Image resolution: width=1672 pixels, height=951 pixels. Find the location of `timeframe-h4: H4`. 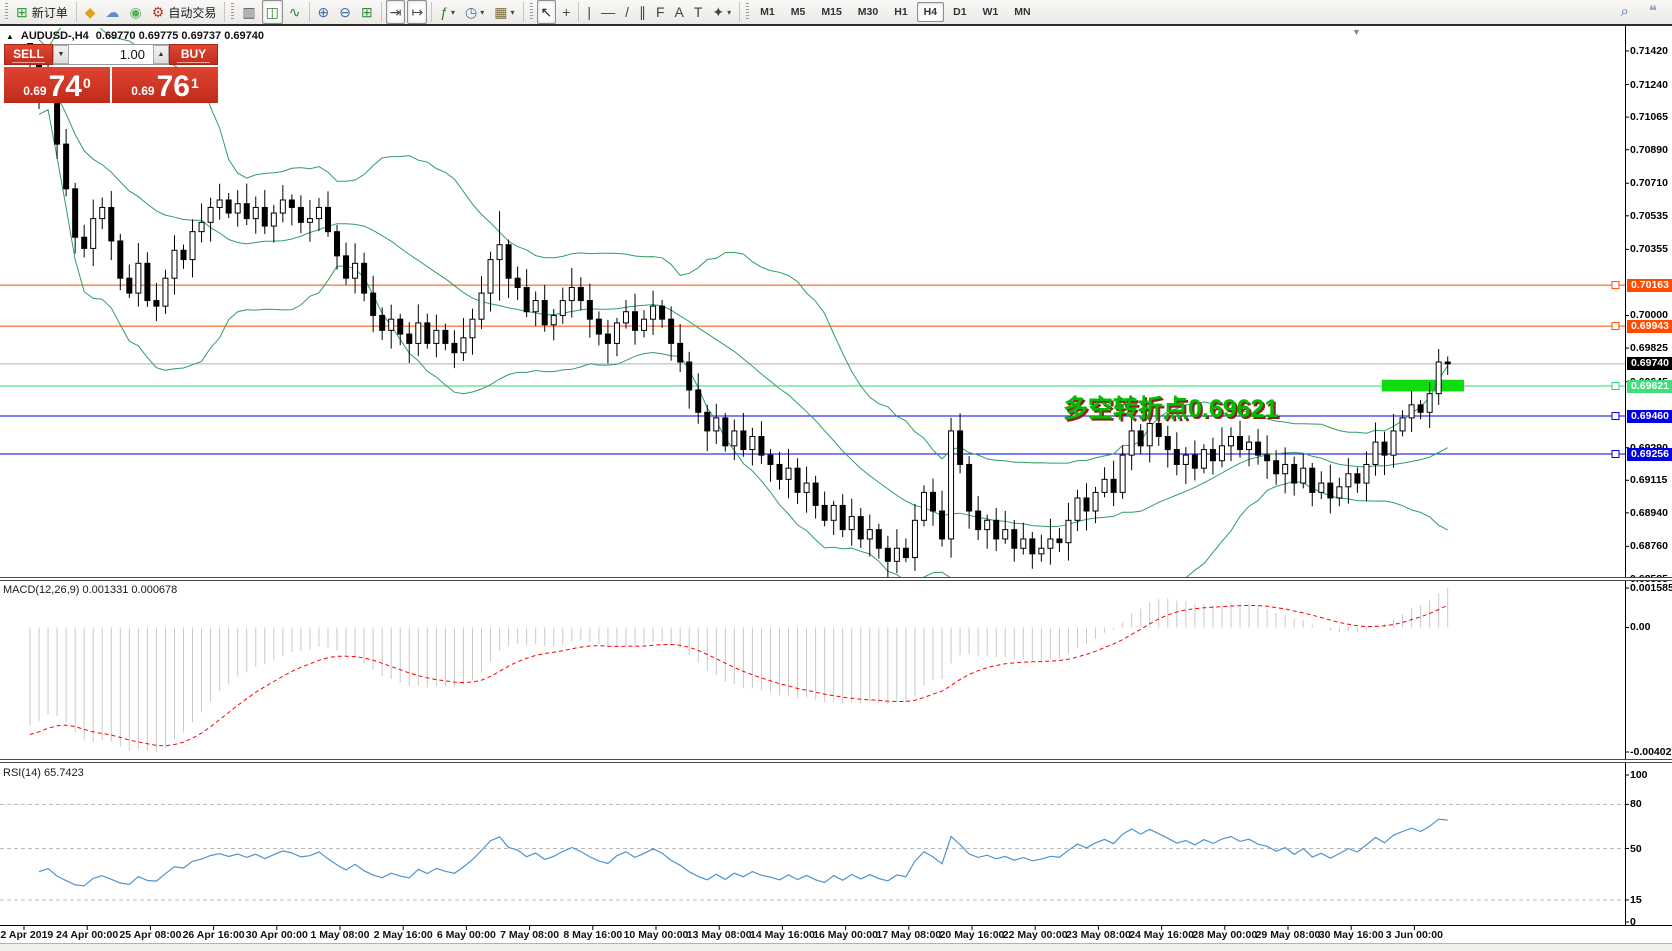

timeframe-h4: H4 is located at coordinates (930, 12).